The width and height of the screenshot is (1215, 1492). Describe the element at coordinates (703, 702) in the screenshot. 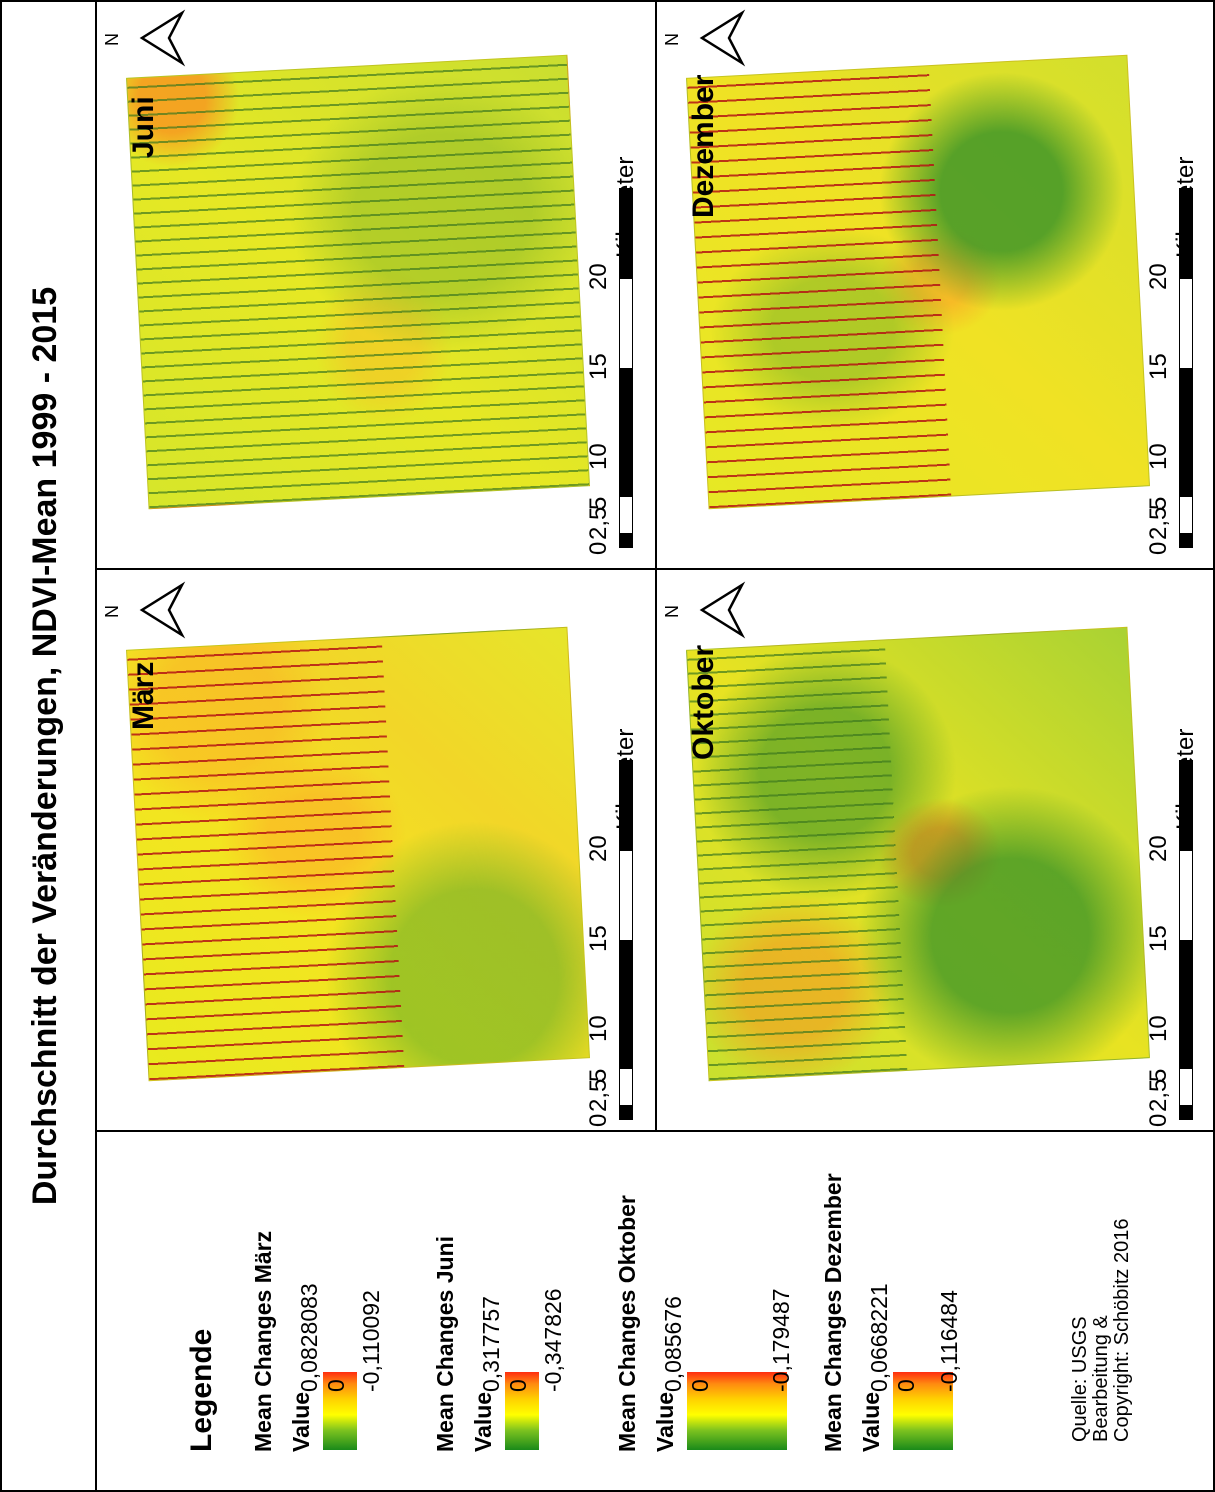

I see `panel-title-oktober: Oktober` at that location.